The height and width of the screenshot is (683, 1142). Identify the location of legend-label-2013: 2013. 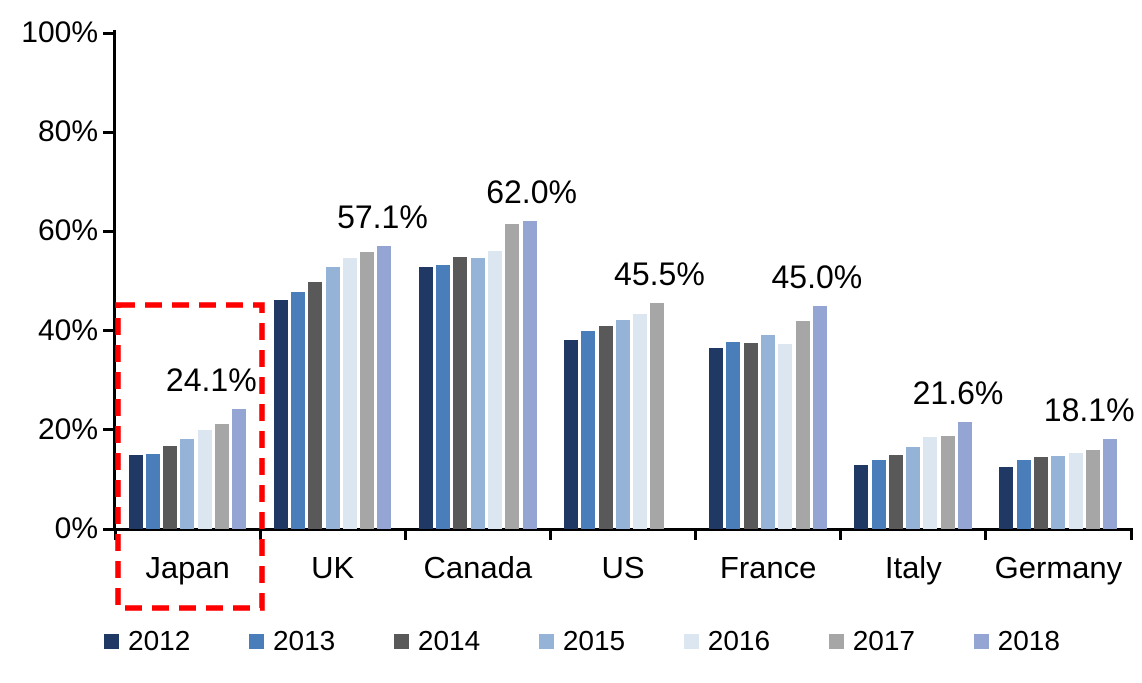
(304, 640).